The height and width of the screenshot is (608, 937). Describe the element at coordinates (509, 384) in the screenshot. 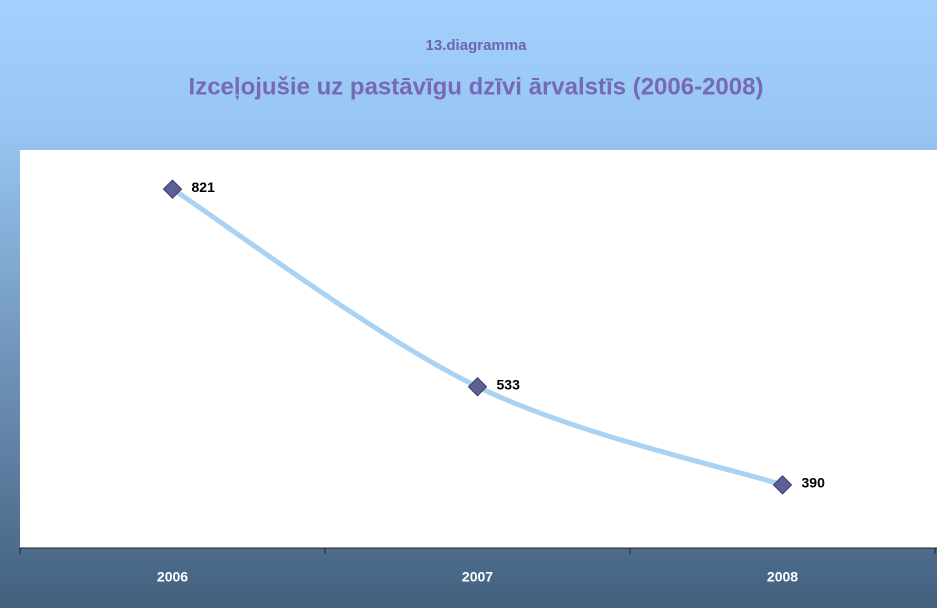

I see `data-label: 533` at that location.